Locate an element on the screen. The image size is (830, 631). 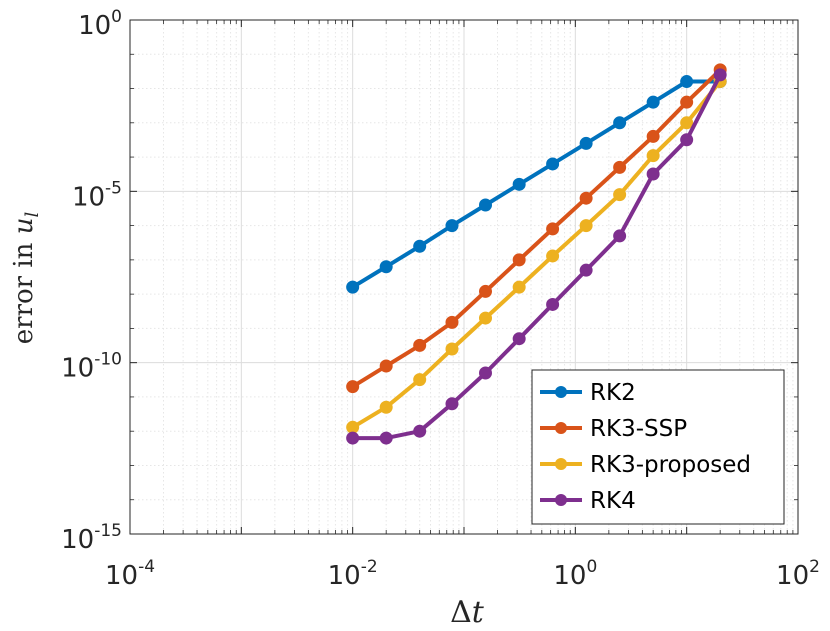
x-tick-label: 10² is located at coordinates (798, 574).